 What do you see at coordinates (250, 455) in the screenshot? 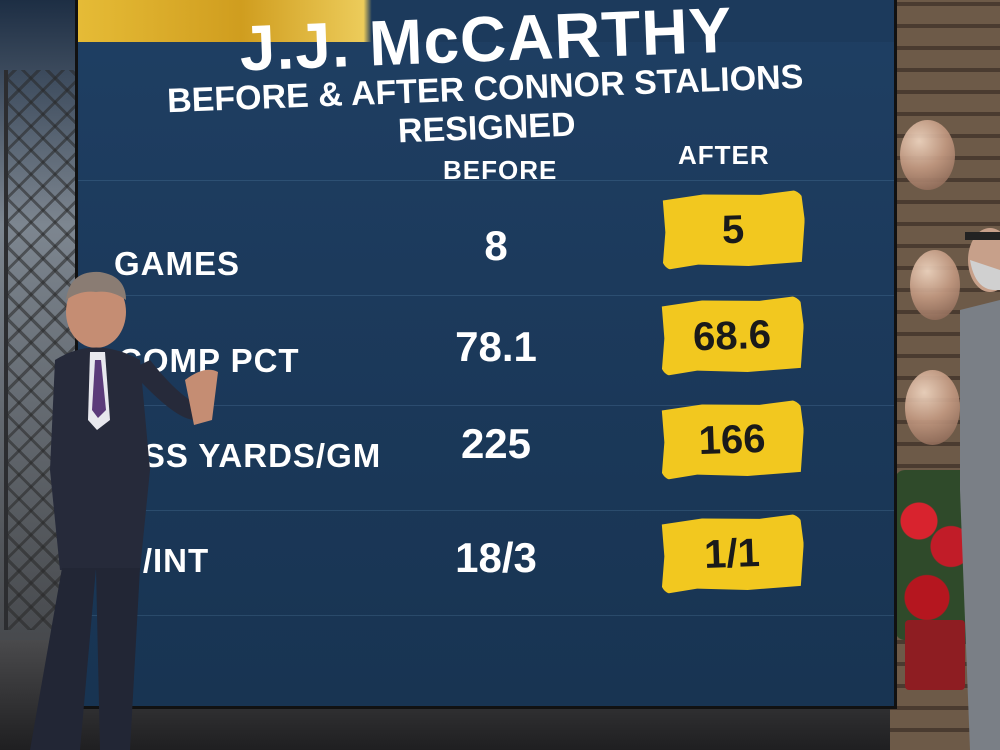
I see `row-label-pass-yards: ASS YARDS/GM` at bounding box center [250, 455].